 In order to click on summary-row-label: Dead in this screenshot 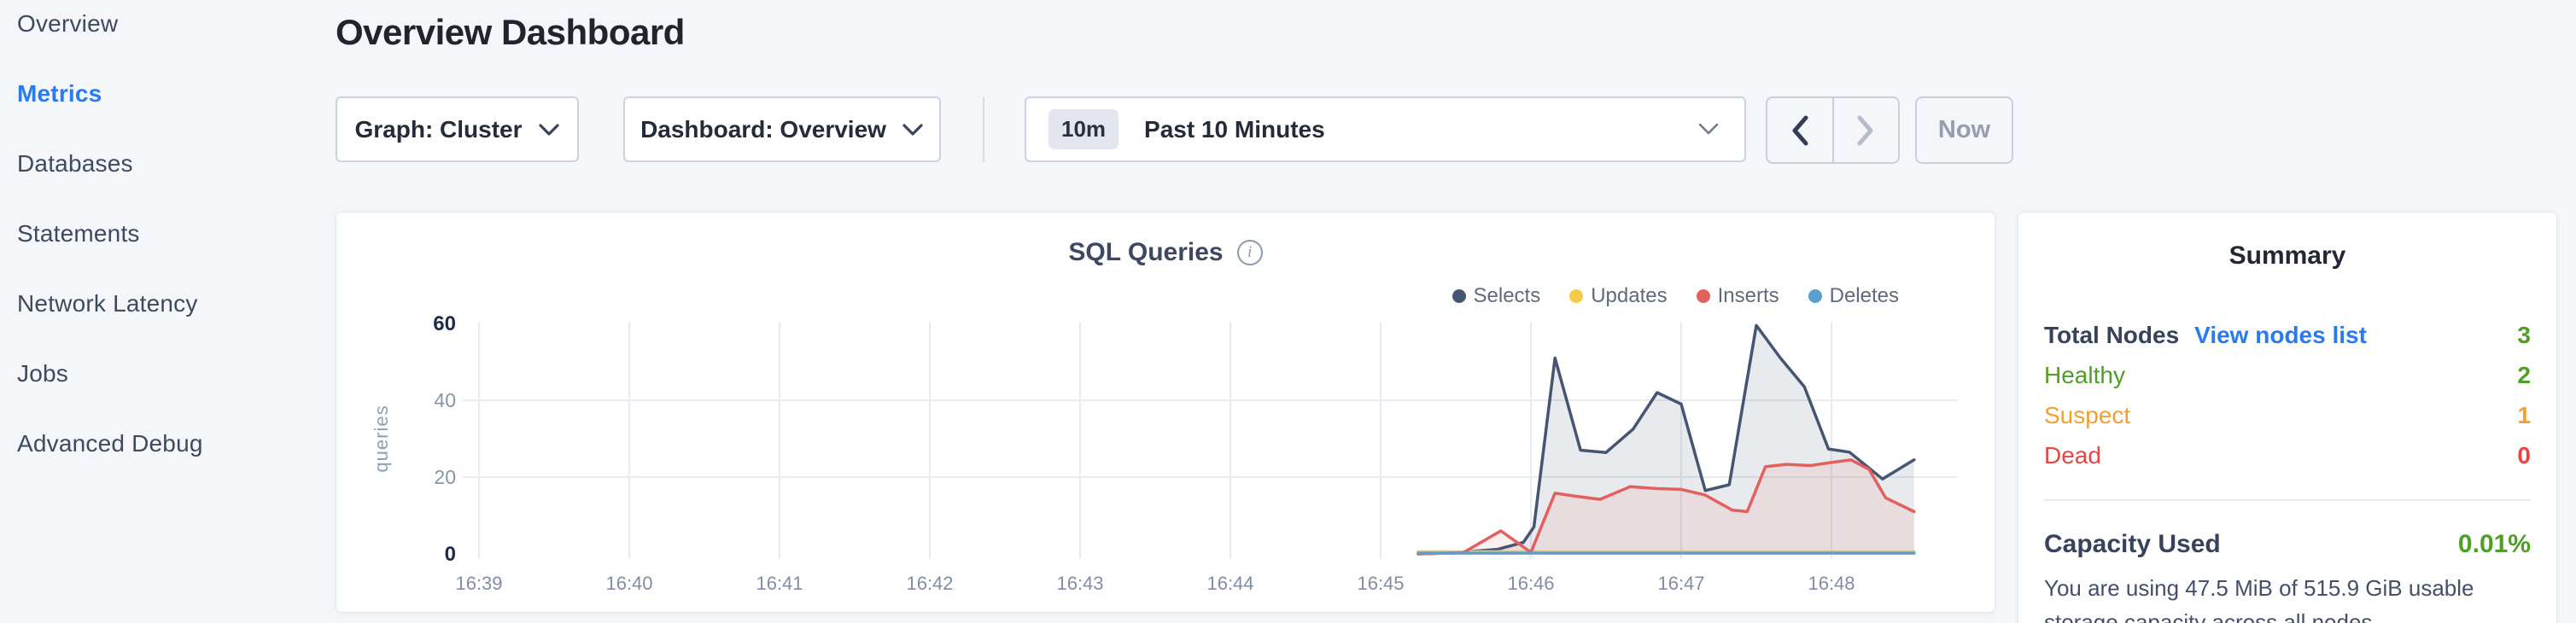, I will do `click(2072, 455)`.